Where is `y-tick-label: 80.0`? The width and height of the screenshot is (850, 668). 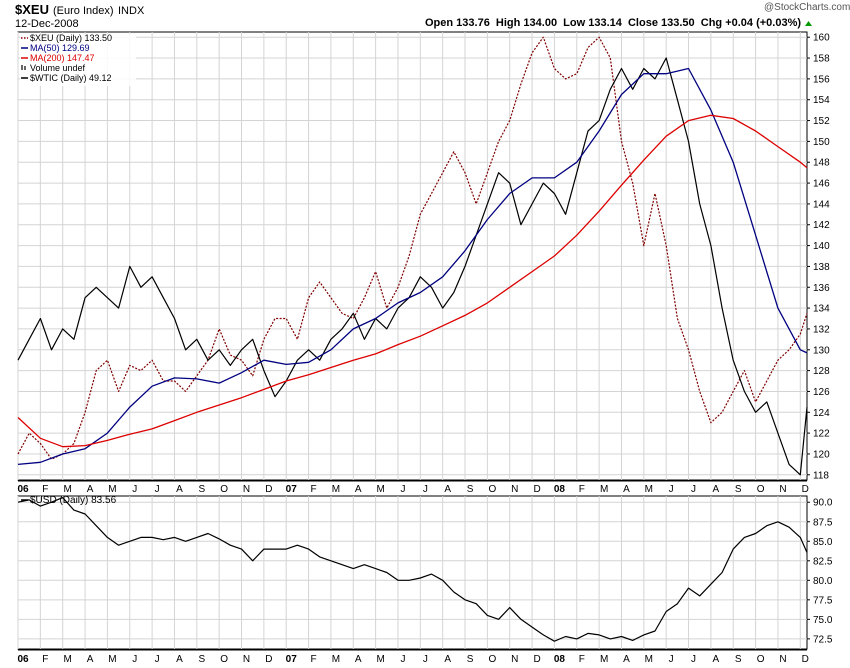 y-tick-label: 80.0 is located at coordinates (823, 581).